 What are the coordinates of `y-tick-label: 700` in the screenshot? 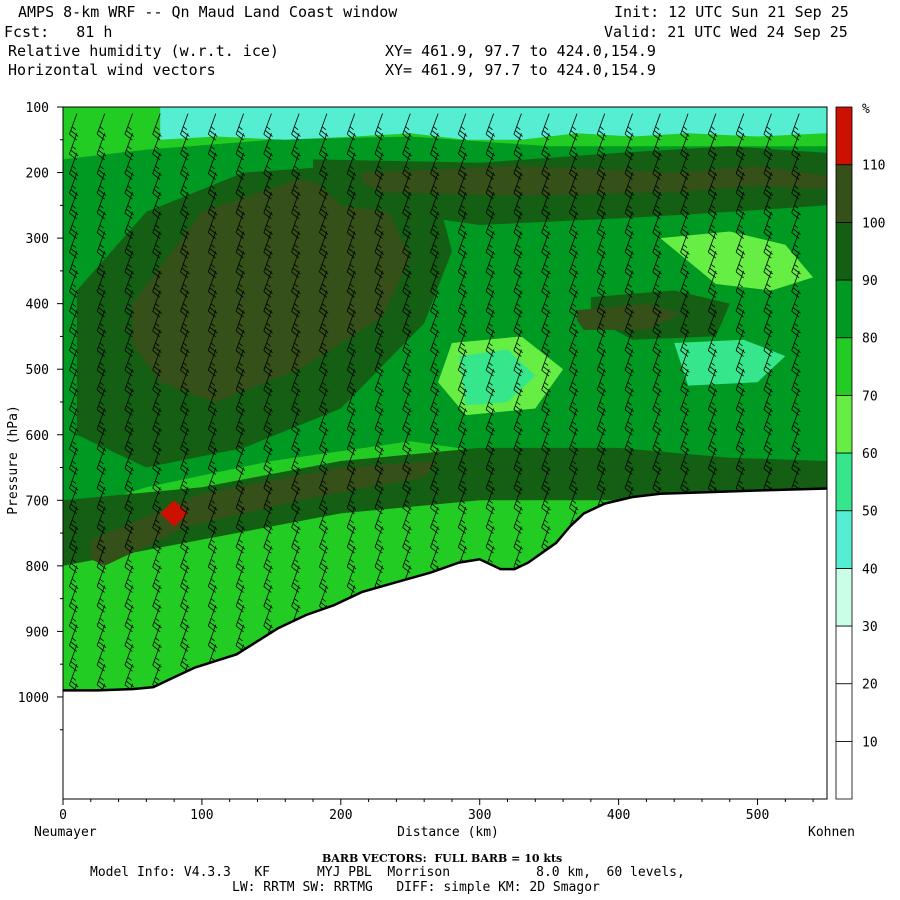 It's located at (37, 501).